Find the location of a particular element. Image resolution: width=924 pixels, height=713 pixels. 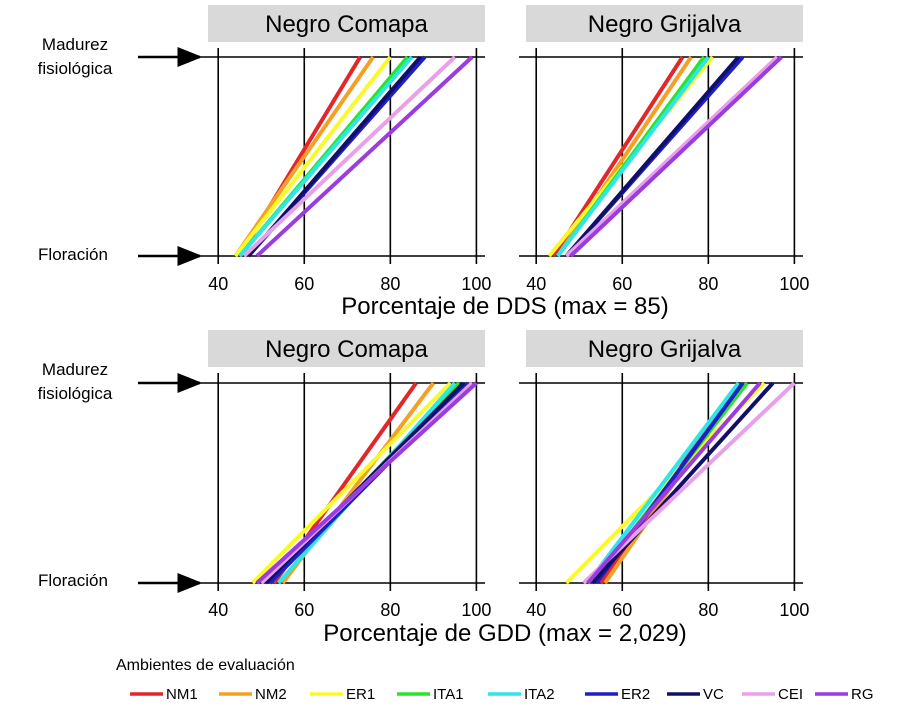

legend-label: ER2 is located at coordinates (635, 694).